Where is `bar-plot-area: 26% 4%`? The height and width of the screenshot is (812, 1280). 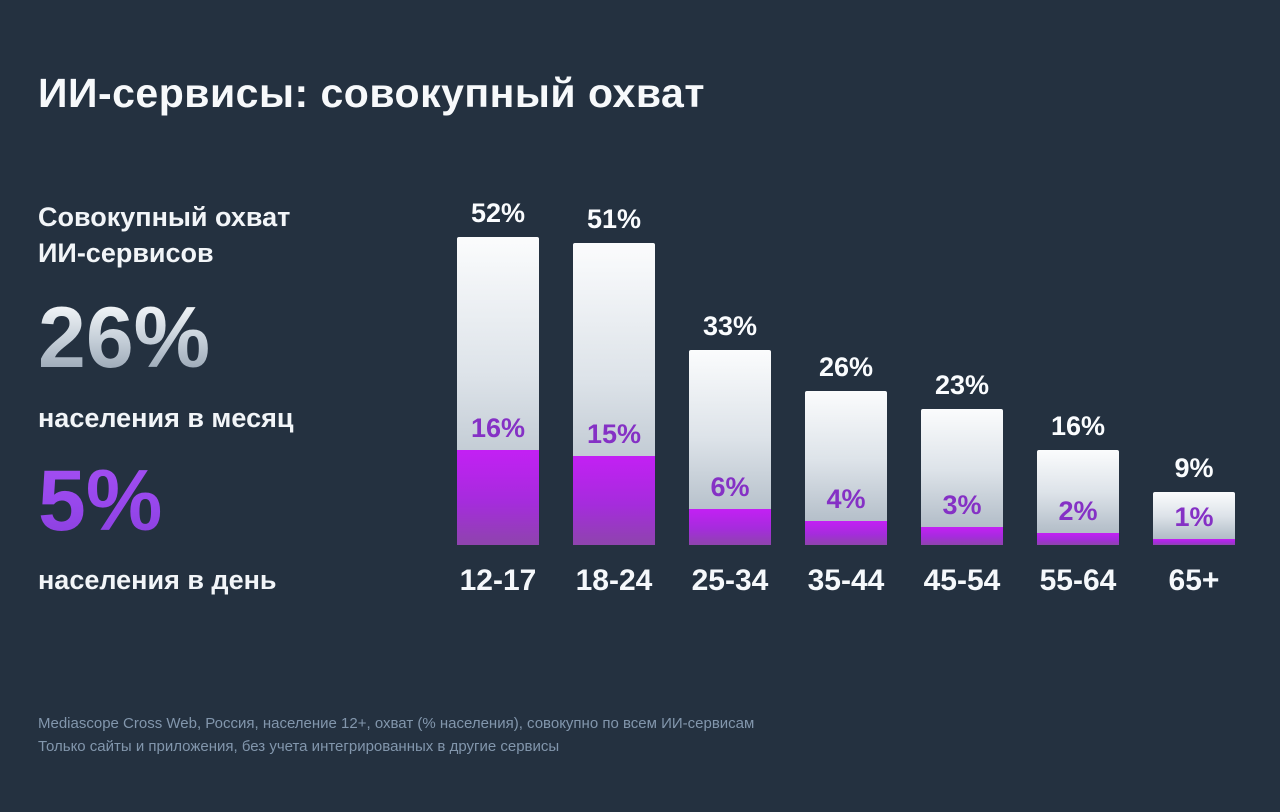 bar-plot-area: 26% 4% is located at coordinates (846, 372).